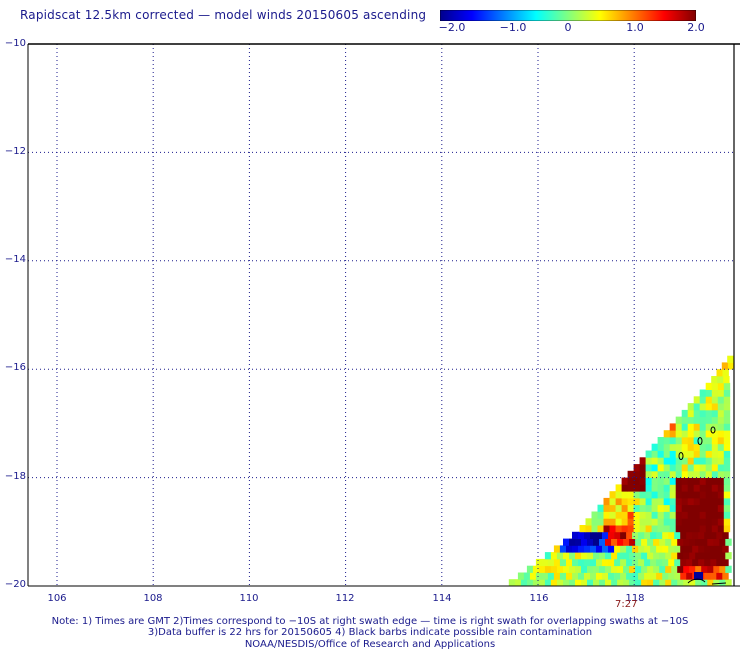  What do you see at coordinates (15, 367) in the screenshot?
I see `y-tick-label: −16` at bounding box center [15, 367].